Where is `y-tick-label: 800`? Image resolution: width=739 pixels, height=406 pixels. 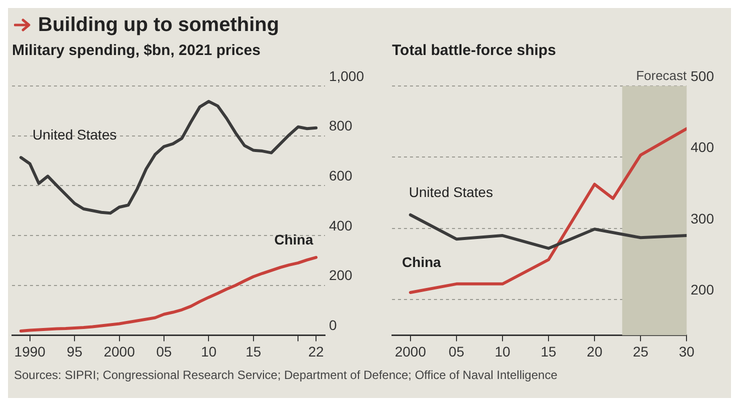 y-tick-label: 800 is located at coordinates (340, 126).